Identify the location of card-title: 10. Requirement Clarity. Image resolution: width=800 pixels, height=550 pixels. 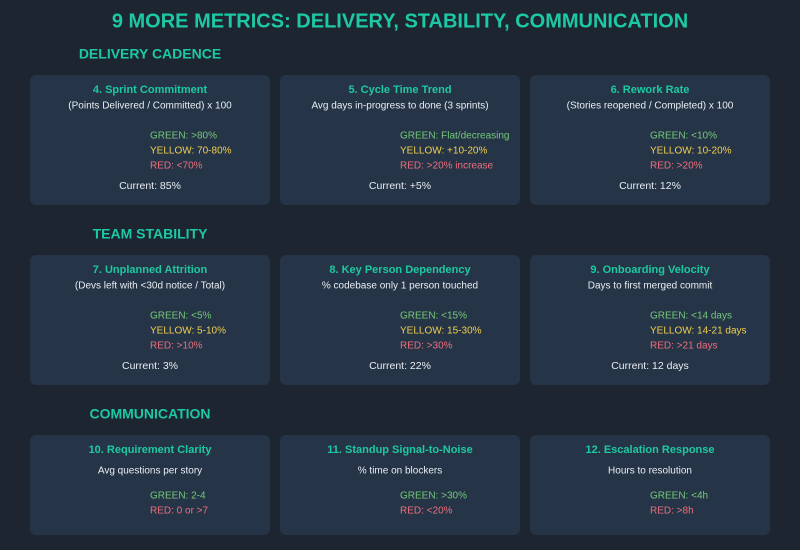
(151, 450).